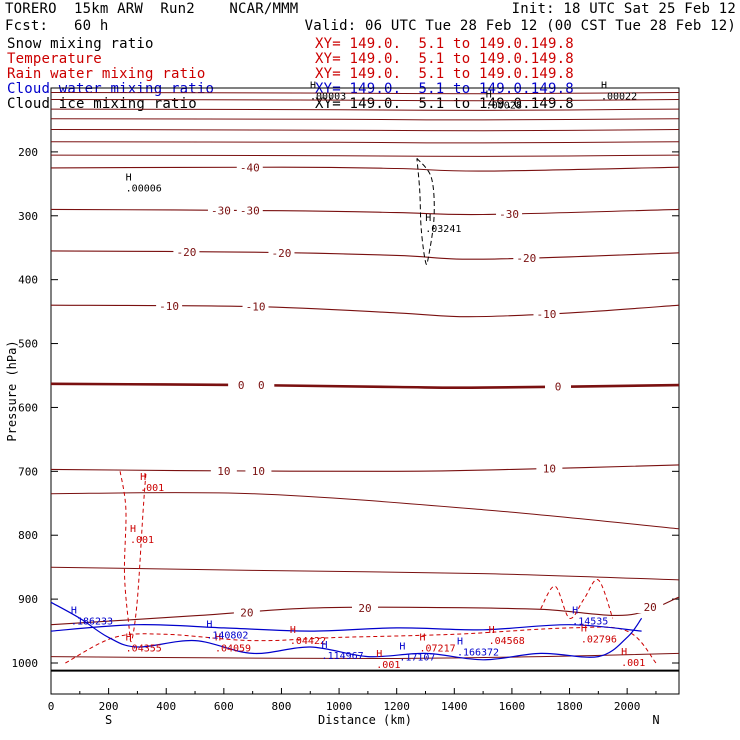 Image resolution: width=740 pixels, height=740 pixels. I want to click on max-marker-4: H, so click(604, 86).